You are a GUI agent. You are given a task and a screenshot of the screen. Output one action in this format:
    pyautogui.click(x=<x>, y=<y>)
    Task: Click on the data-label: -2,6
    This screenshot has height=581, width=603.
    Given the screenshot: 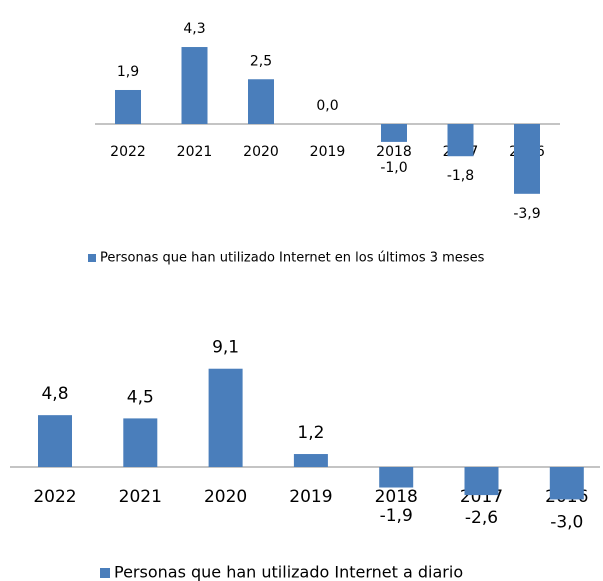 What is the action you would take?
    pyautogui.click(x=481, y=518)
    